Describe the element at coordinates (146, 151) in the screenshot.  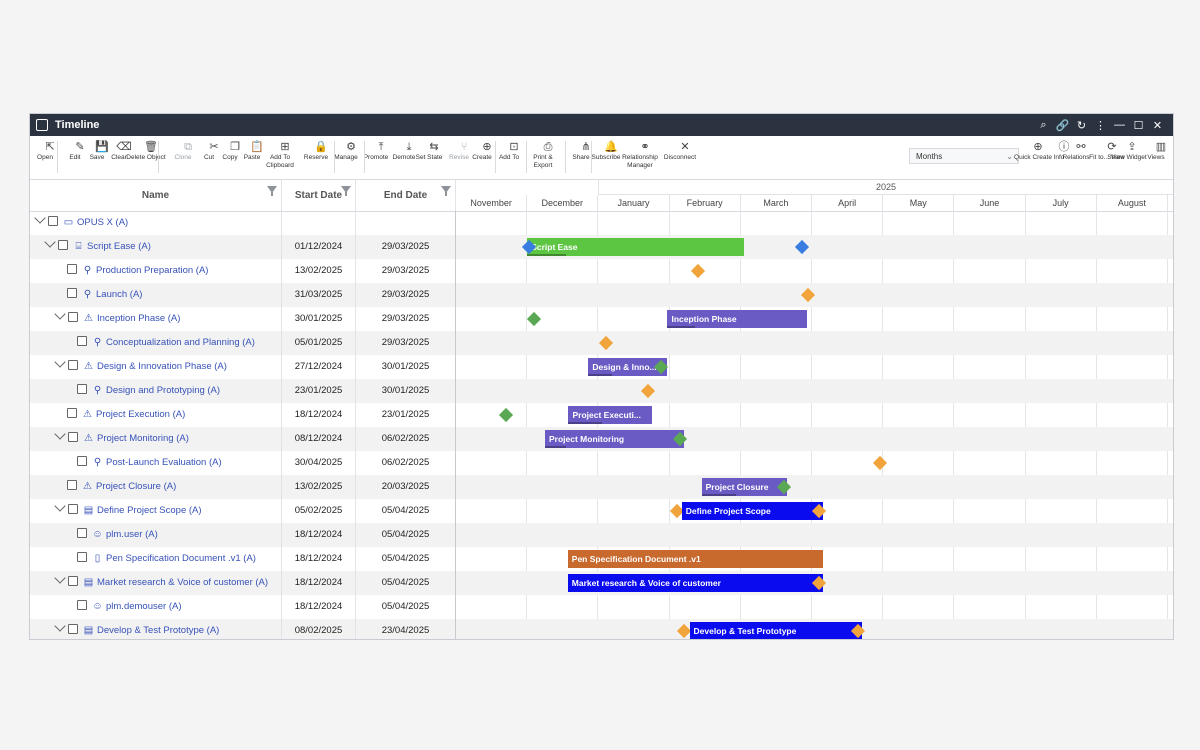
I see `delete-object-button: 🗑 Delete Object` at that location.